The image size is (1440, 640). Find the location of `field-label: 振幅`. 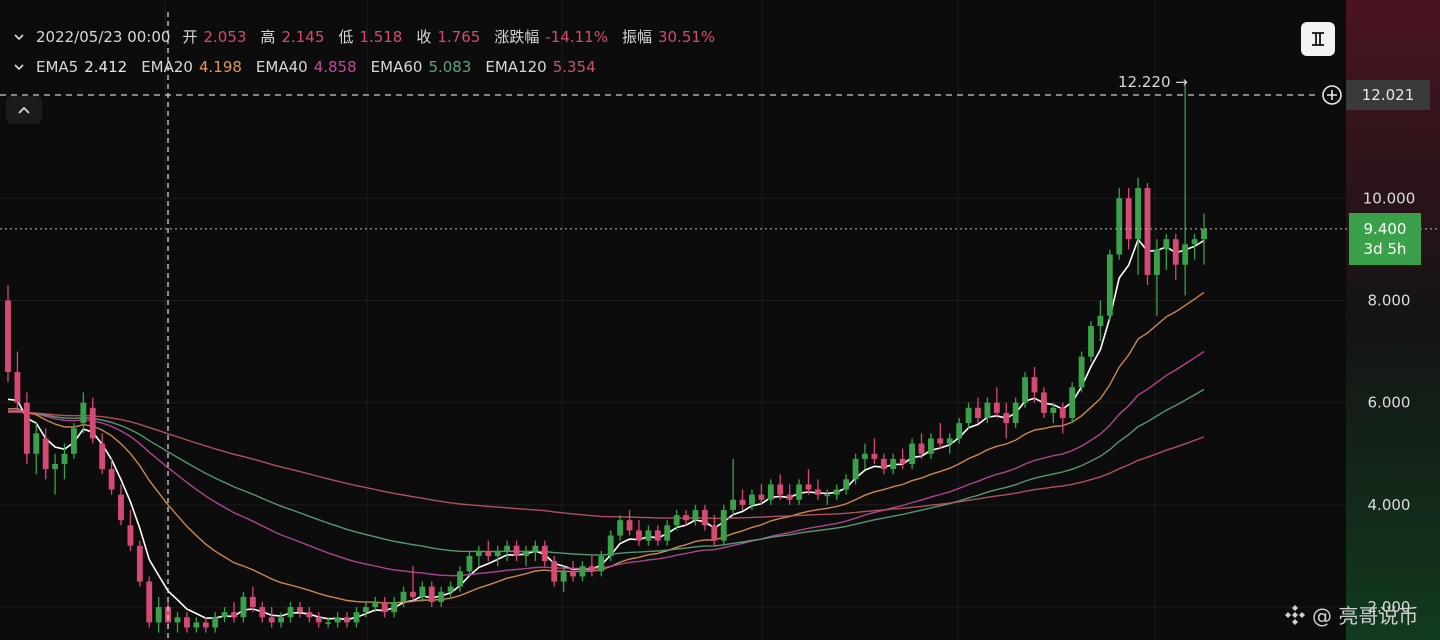

field-label: 振幅 is located at coordinates (636, 37).